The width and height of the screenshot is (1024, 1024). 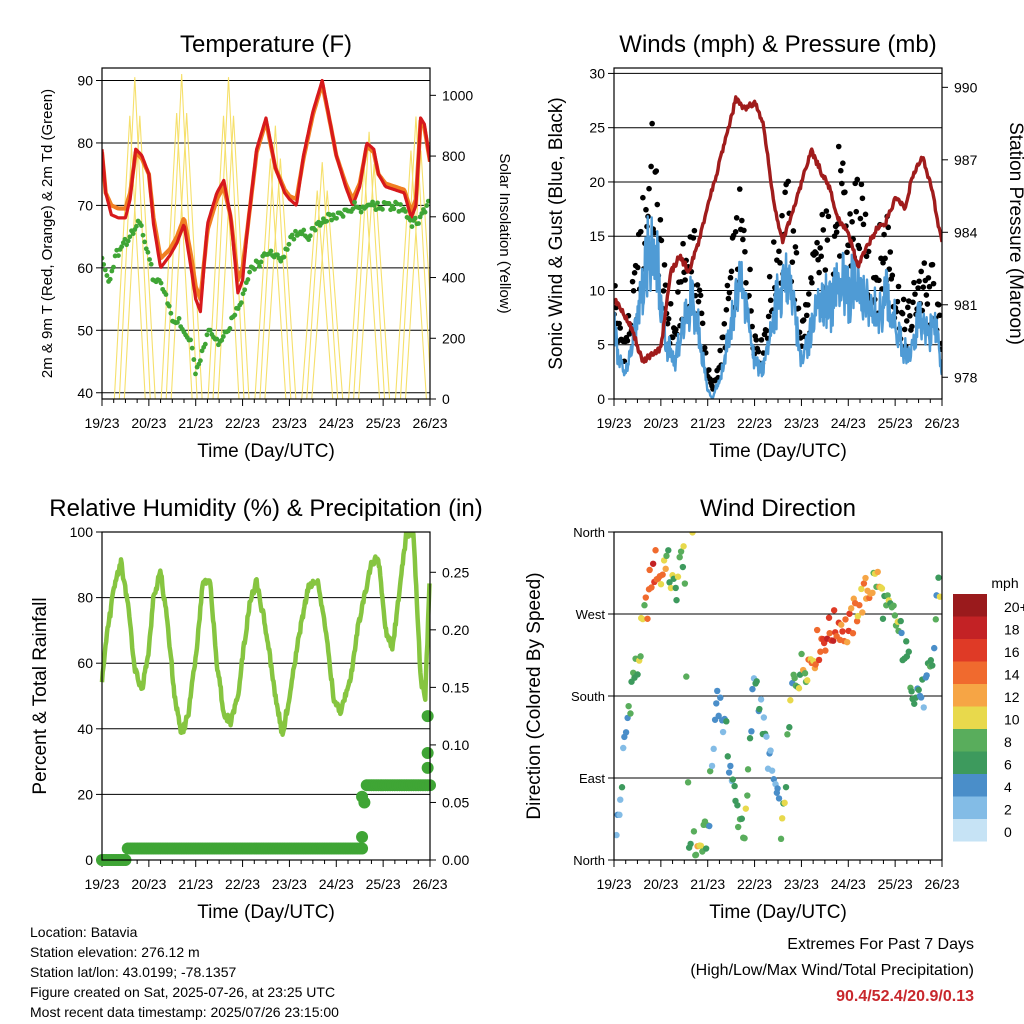 I want to click on y-tick-label: 25, so click(x=597, y=128).